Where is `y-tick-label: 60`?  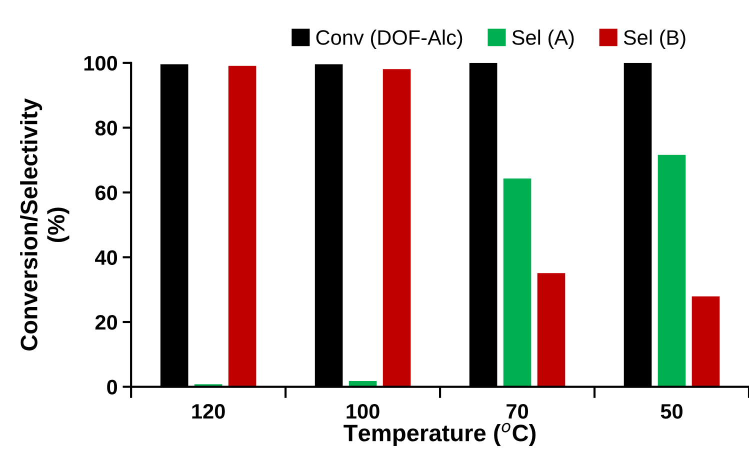
y-tick-label: 60 is located at coordinates (106, 192).